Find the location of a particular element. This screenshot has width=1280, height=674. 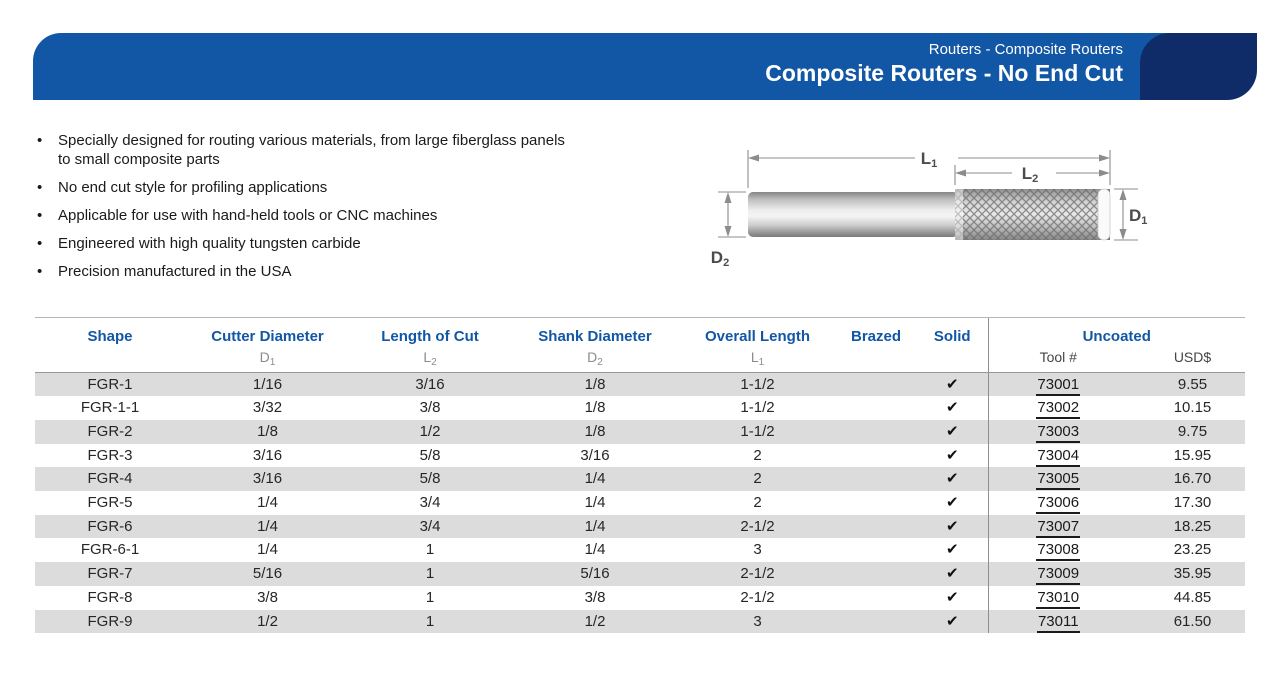

col-header-shape: Shape is located at coordinates (110, 332).